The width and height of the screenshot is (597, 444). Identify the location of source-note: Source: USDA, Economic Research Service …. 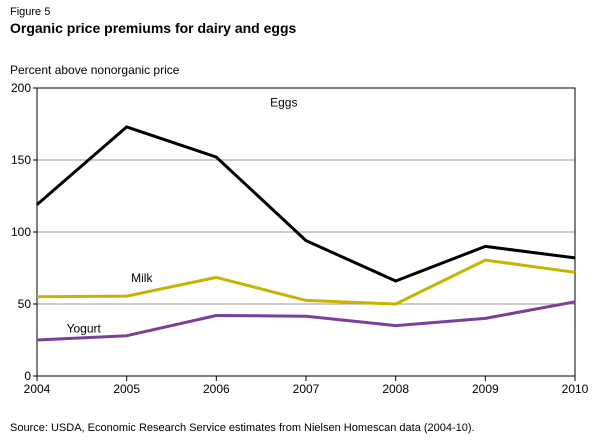
(242, 428).